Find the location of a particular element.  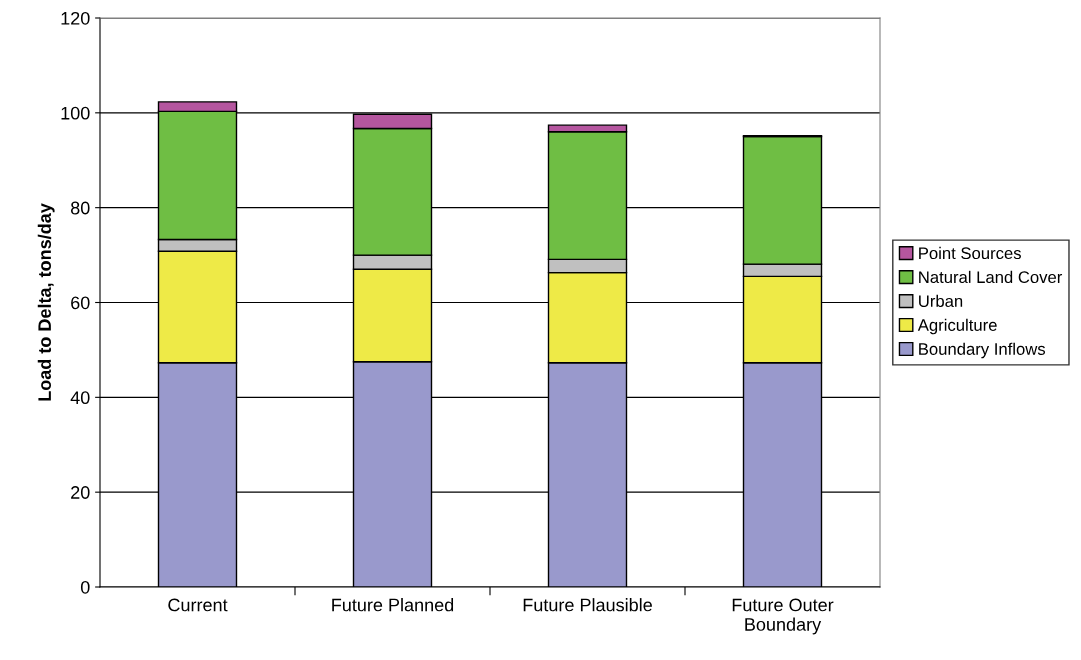

x-tick-label: Future Plausible is located at coordinates (587, 605).